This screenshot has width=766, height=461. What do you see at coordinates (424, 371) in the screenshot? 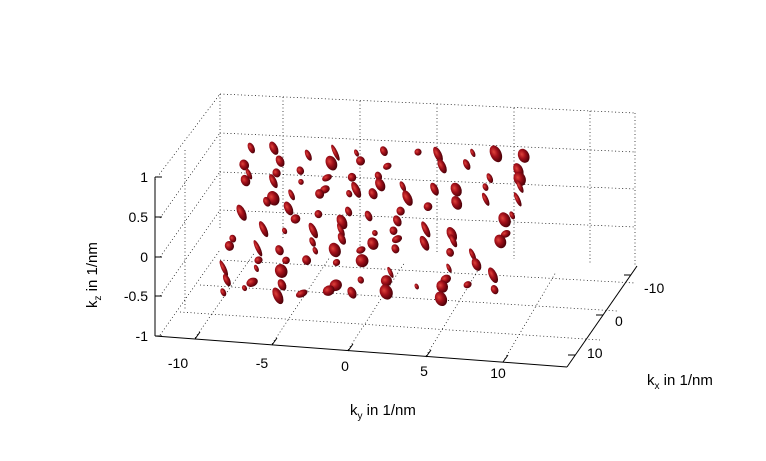
I see `y-tick-label: 5` at bounding box center [424, 371].